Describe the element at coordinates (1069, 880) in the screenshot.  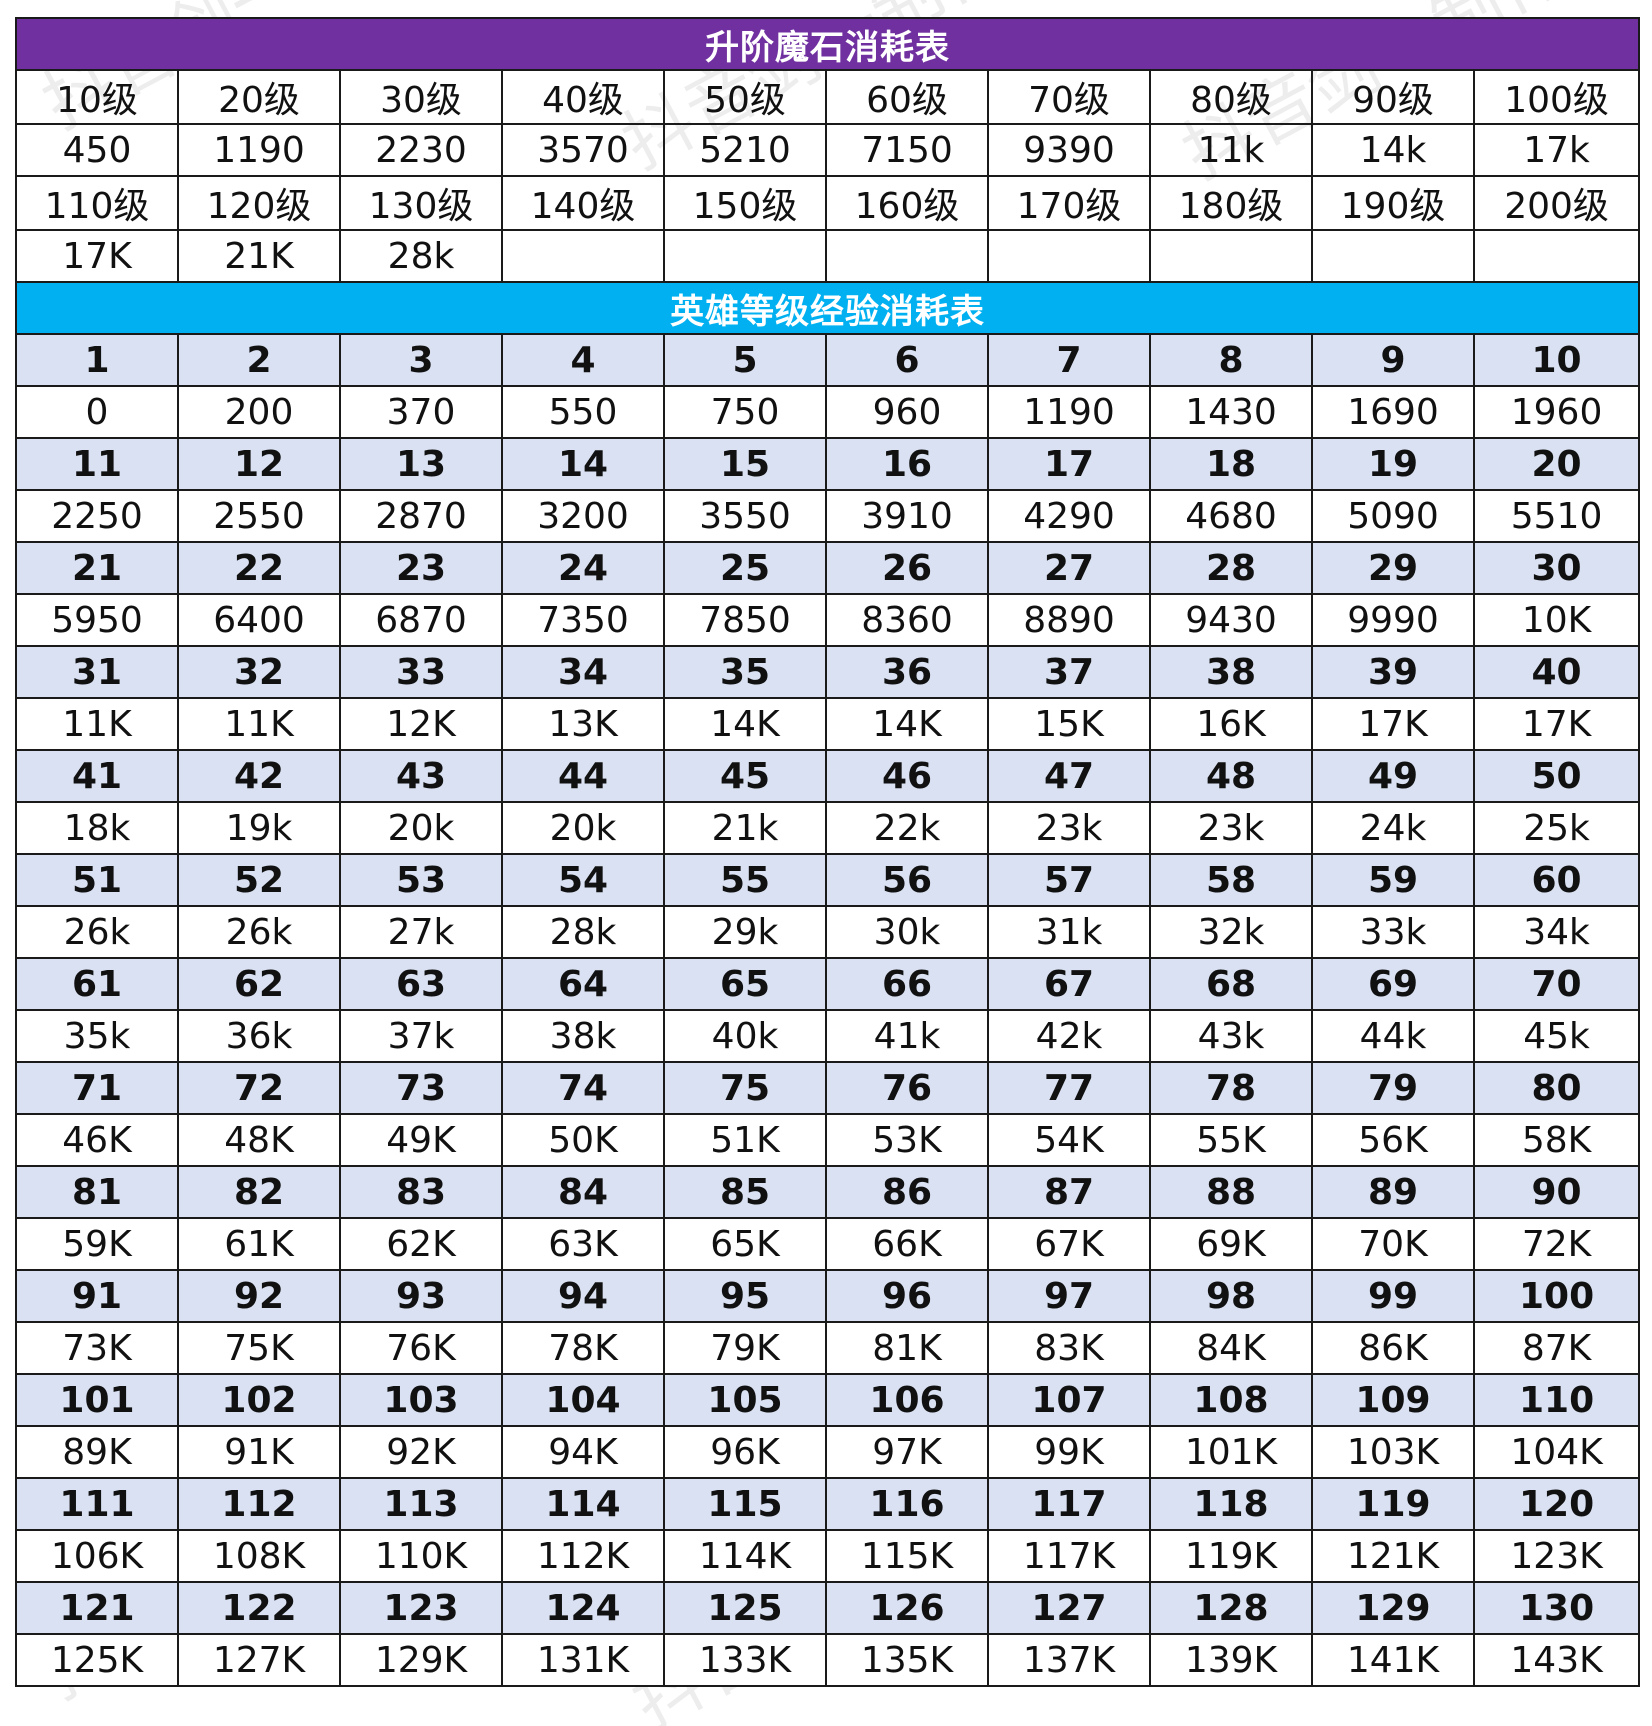
I see `hero-level-cell: 57` at that location.